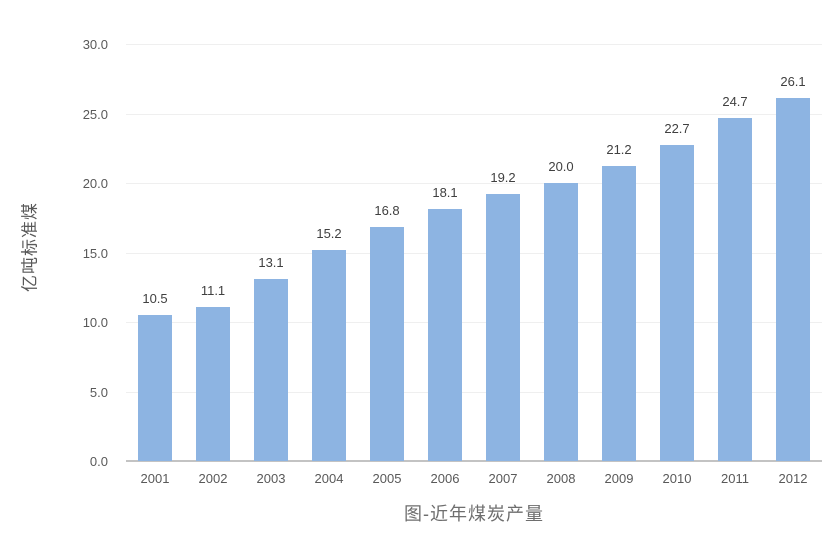  I want to click on x-tick-label-2001: 2001, so click(155, 478).